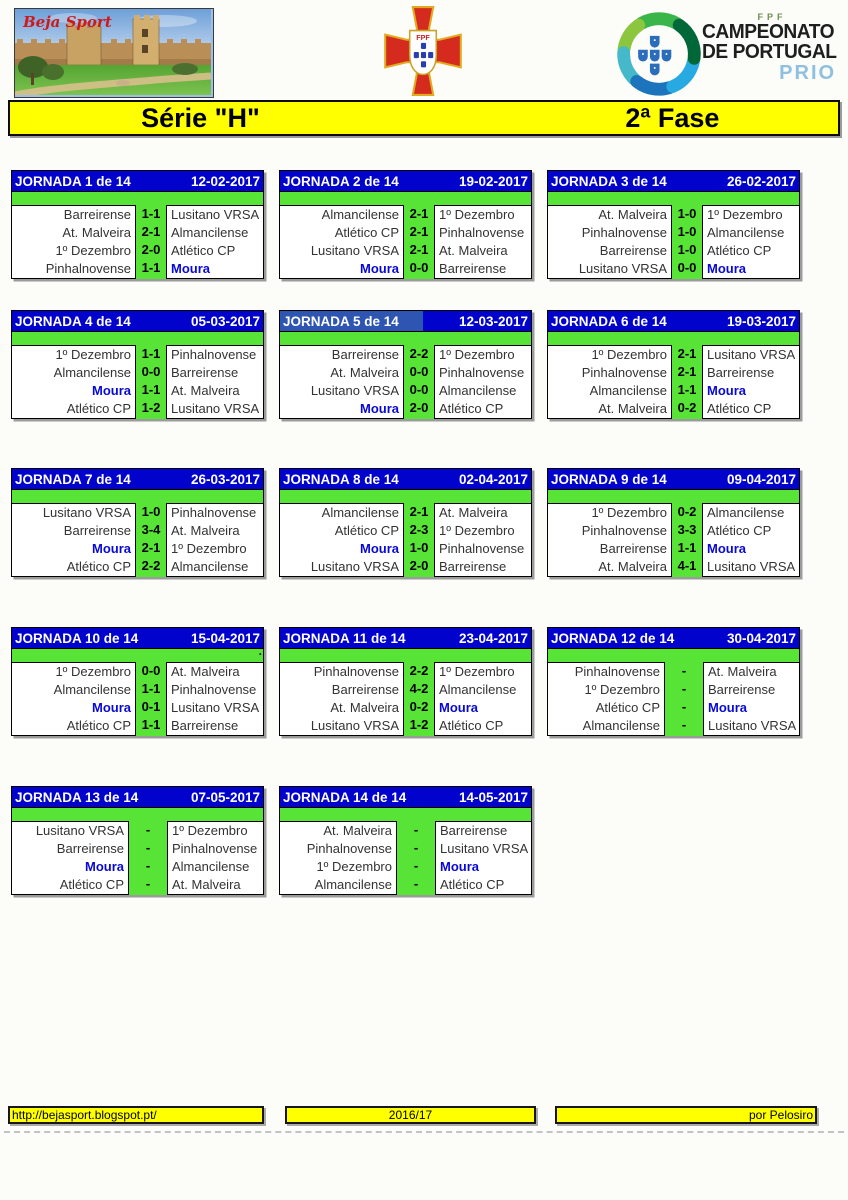  Describe the element at coordinates (632, 214) in the screenshot. I see `home-team: At. Malveira` at that location.